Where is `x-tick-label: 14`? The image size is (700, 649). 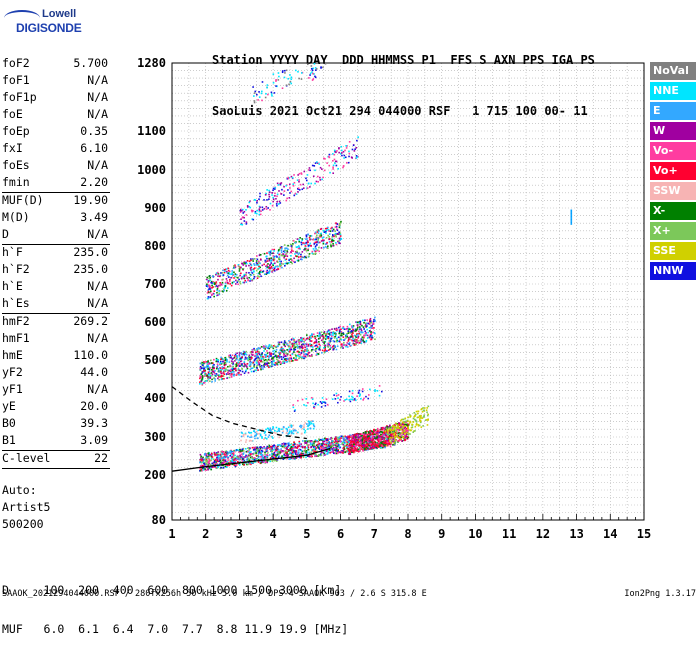 x-tick-label: 14 is located at coordinates (610, 534).